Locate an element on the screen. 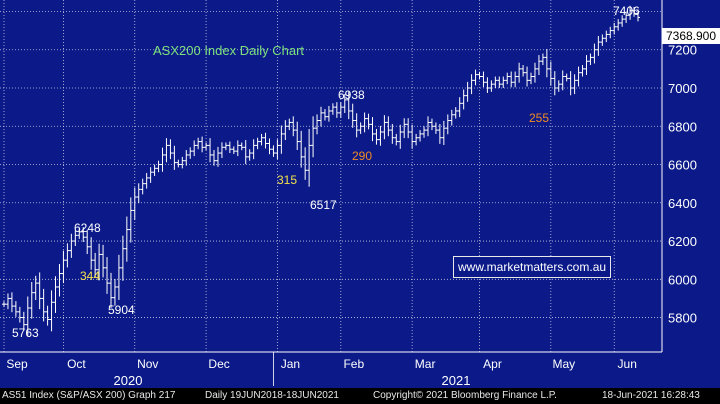 This screenshot has height=404, width=720. y-tick-label: 5800 is located at coordinates (682, 318).